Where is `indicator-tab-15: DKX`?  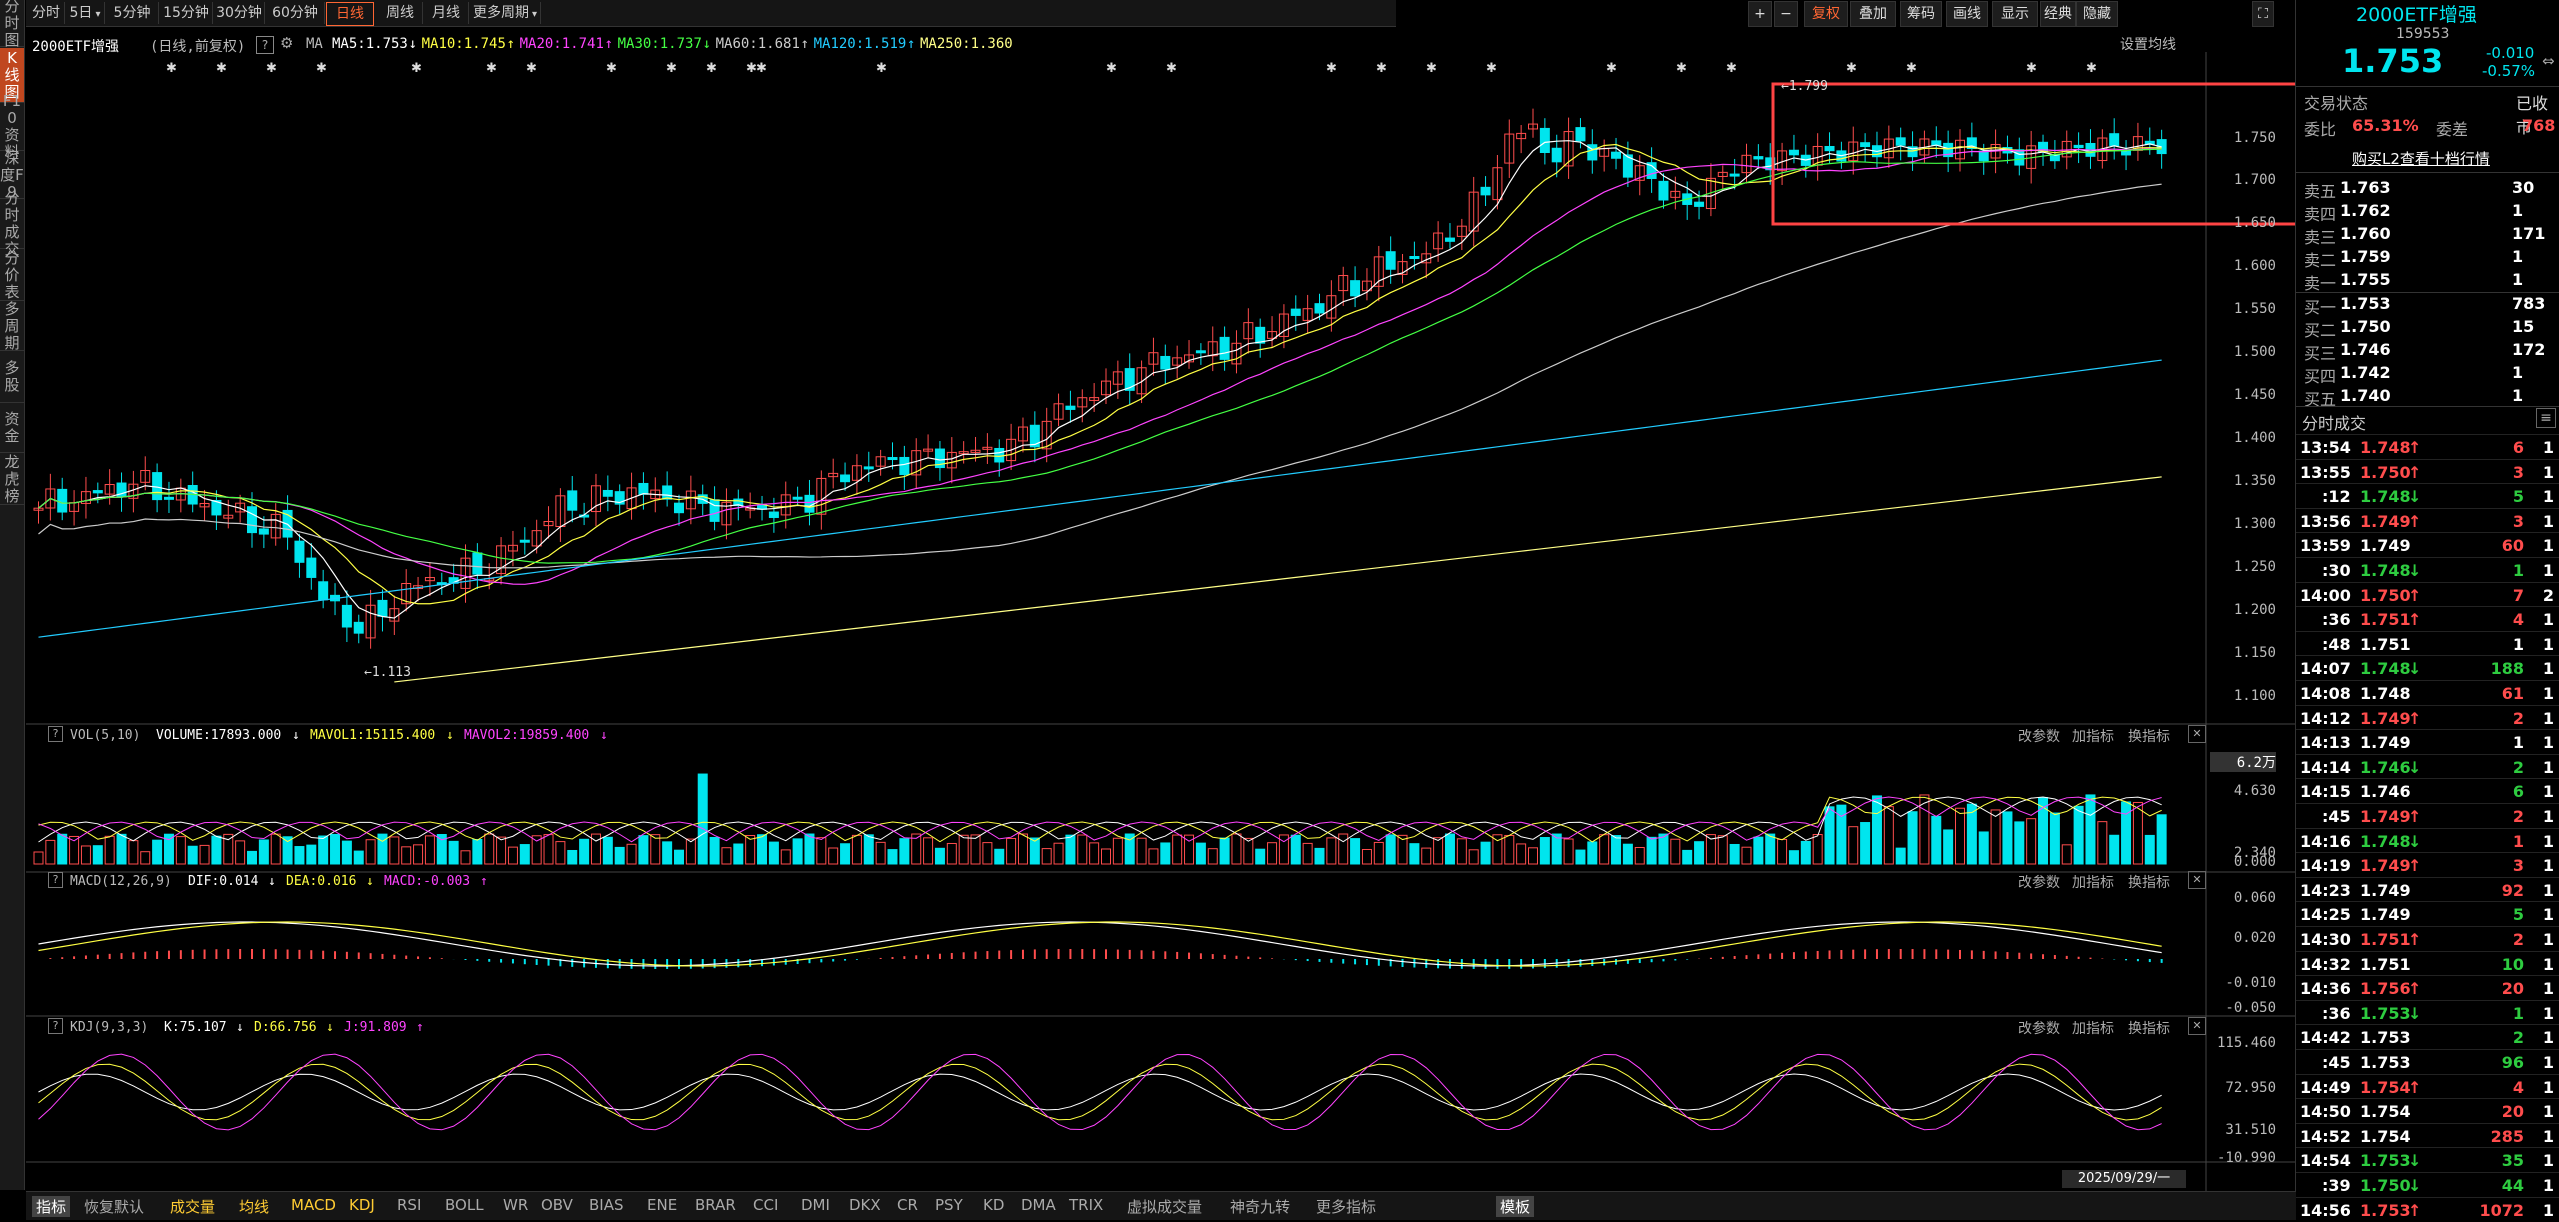
indicator-tab-15: DKX is located at coordinates (865, 1205).